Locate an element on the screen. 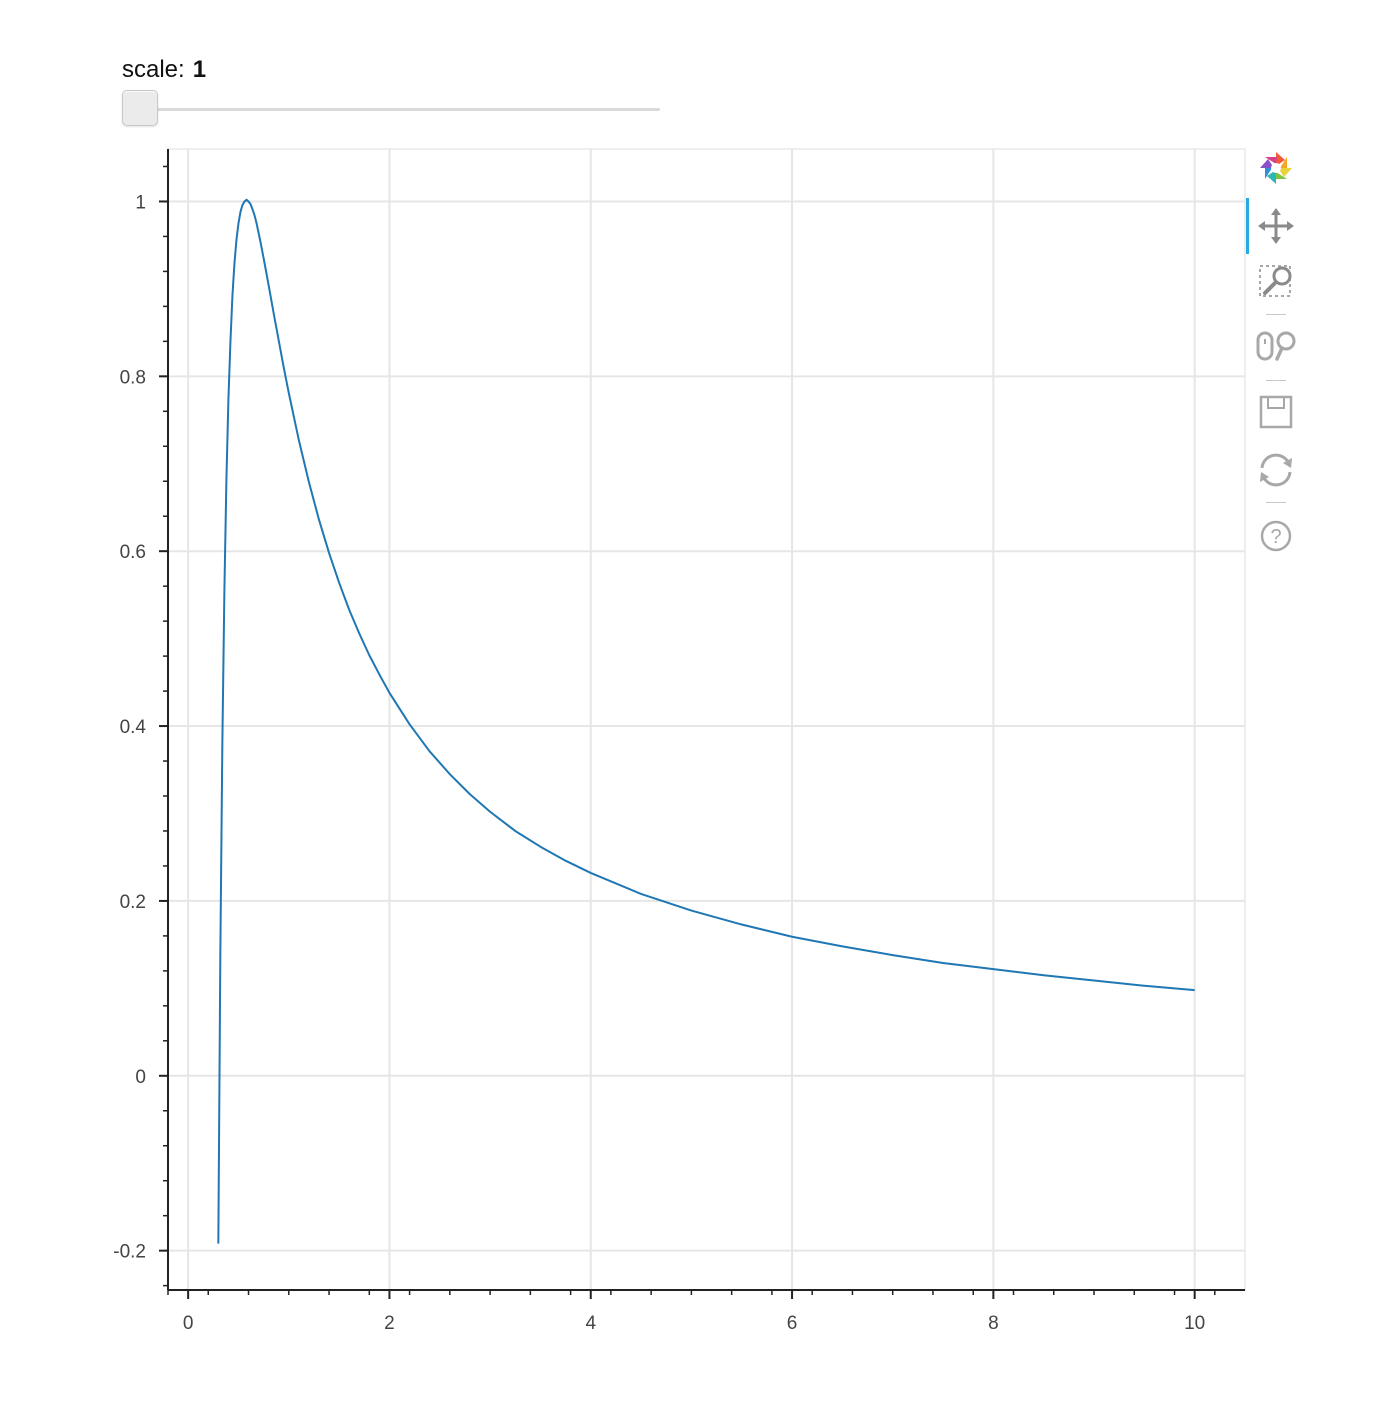 The image size is (1398, 1406). slider-value: 1 is located at coordinates (199, 69).